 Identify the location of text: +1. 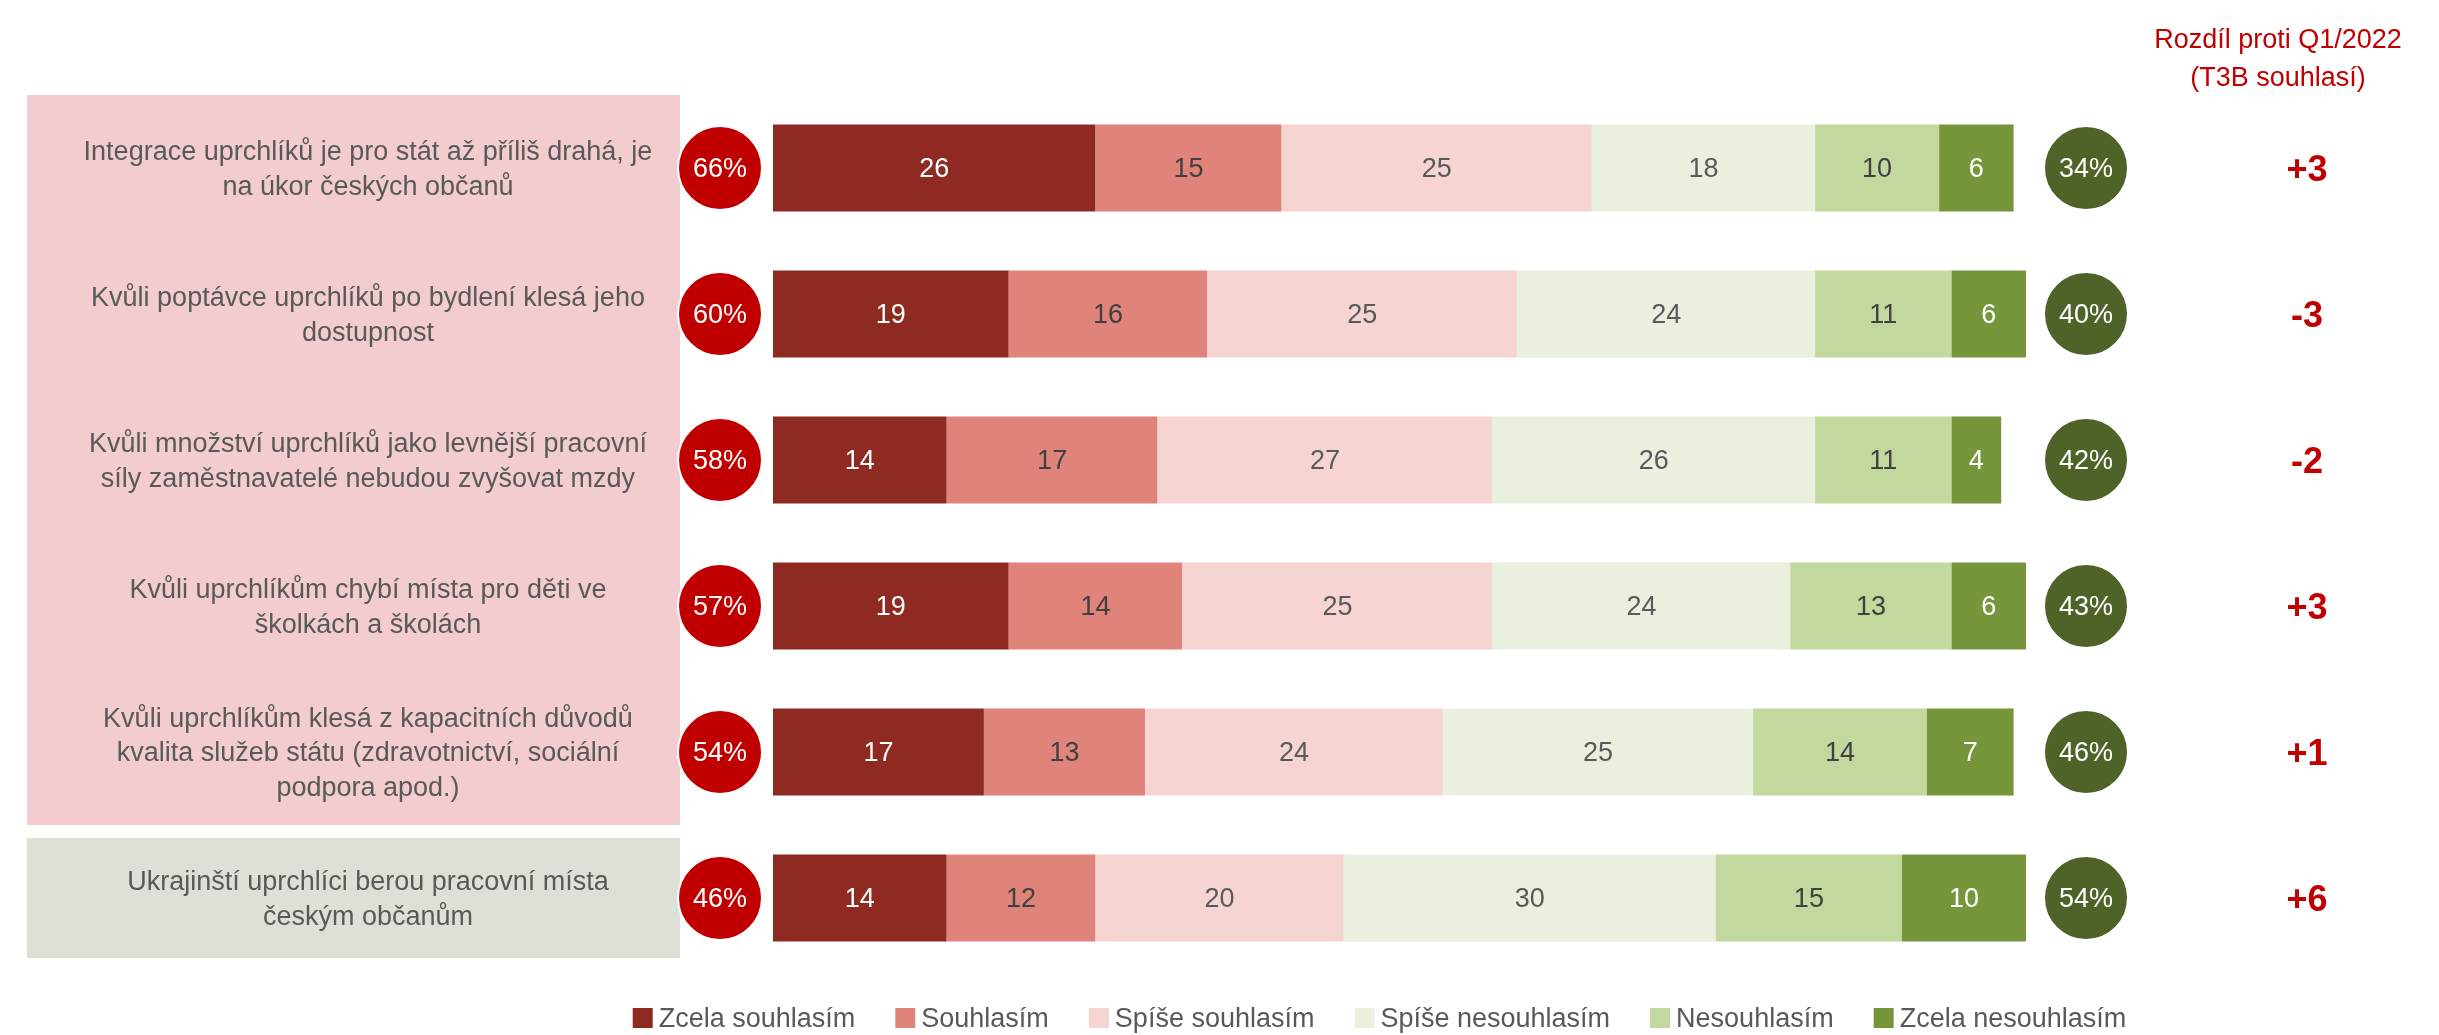
(2307, 752).